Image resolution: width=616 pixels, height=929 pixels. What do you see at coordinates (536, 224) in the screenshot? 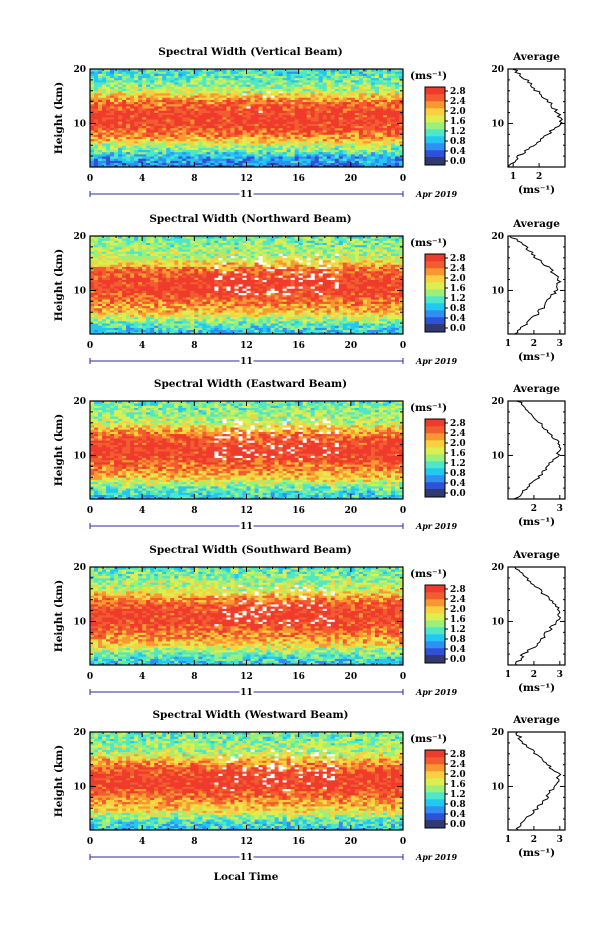
I see `average-title: Average` at bounding box center [536, 224].